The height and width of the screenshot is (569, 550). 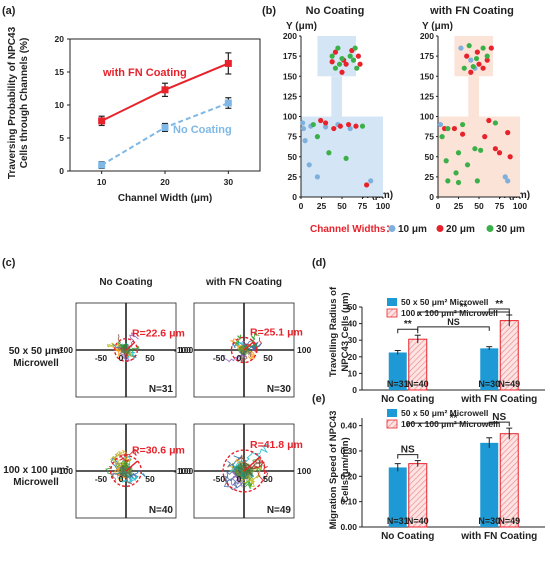 I want to click on panel-e-sig-label: NS, so click(x=408, y=450).